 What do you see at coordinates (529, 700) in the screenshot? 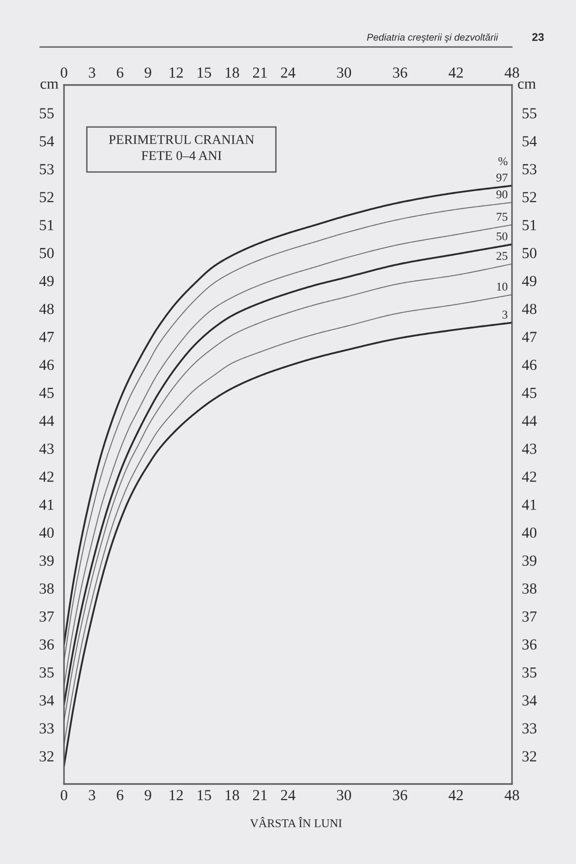
I see `y2-tick-label: 34` at bounding box center [529, 700].